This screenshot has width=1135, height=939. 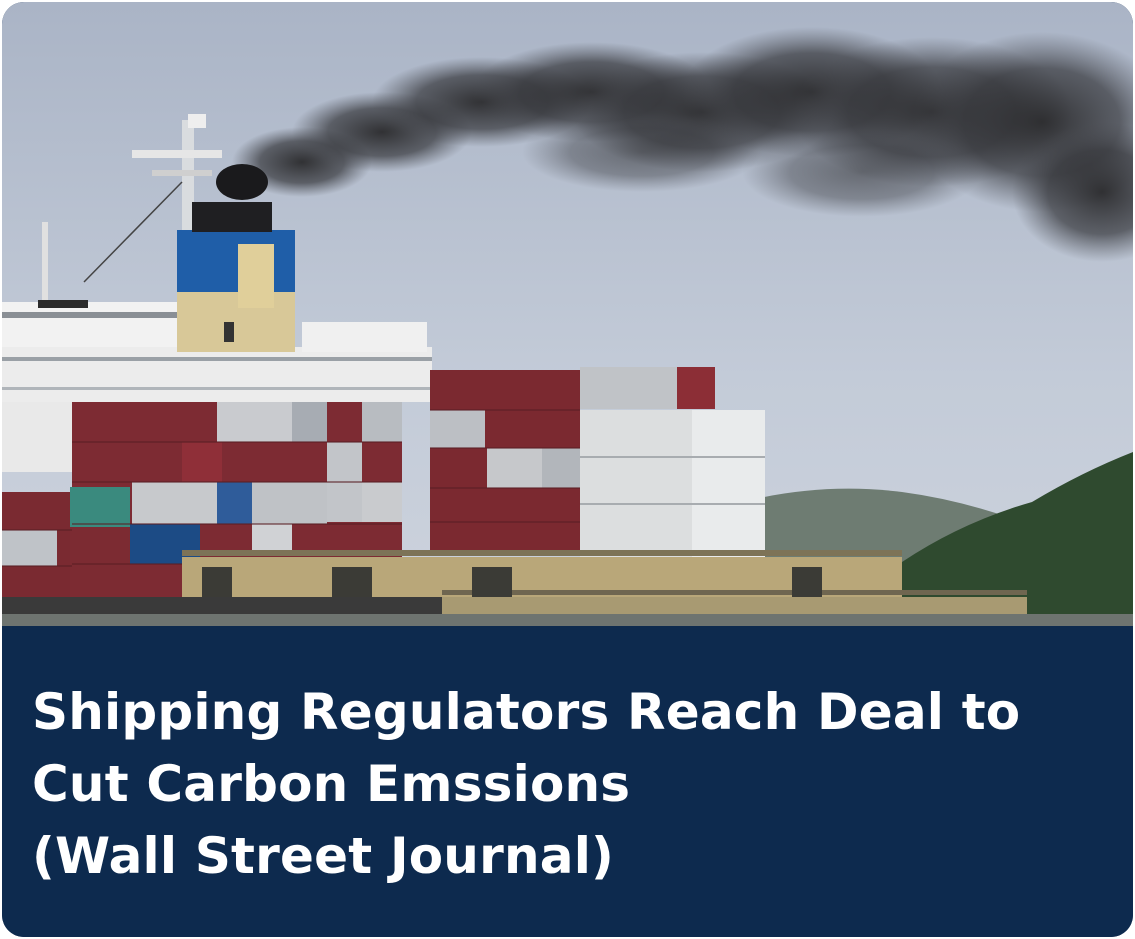 What do you see at coordinates (1017, 539) in the screenshot?
I see `green-hill` at bounding box center [1017, 539].